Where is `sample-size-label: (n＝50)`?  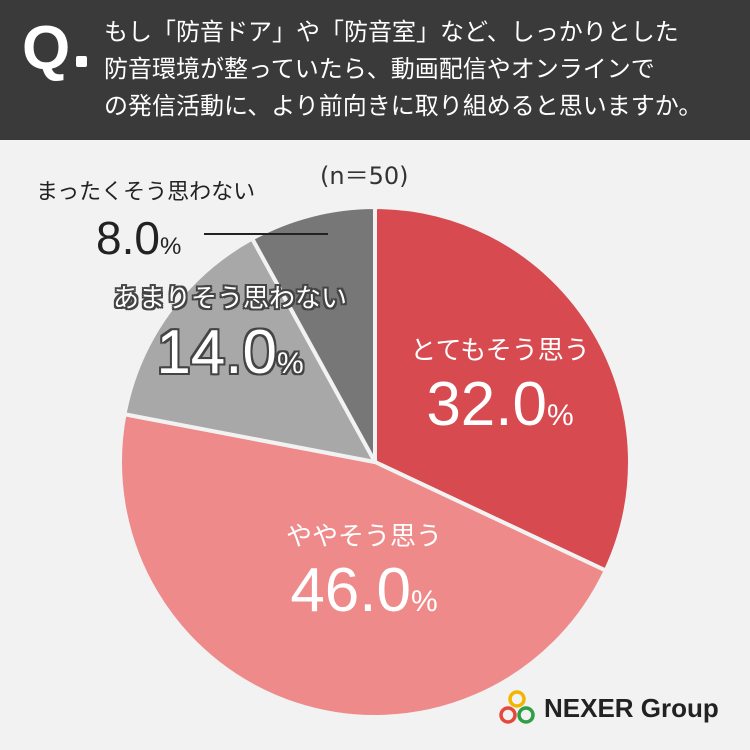 sample-size-label: (n＝50) is located at coordinates (364, 176).